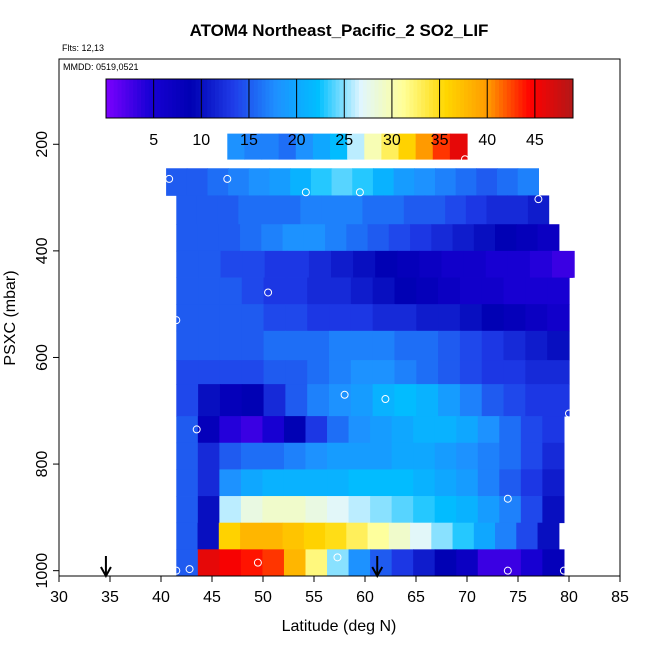 Image resolution: width=650 pixels, height=655 pixels. What do you see at coordinates (344, 140) in the screenshot?
I see `colorbar-tick-label: 25` at bounding box center [344, 140].